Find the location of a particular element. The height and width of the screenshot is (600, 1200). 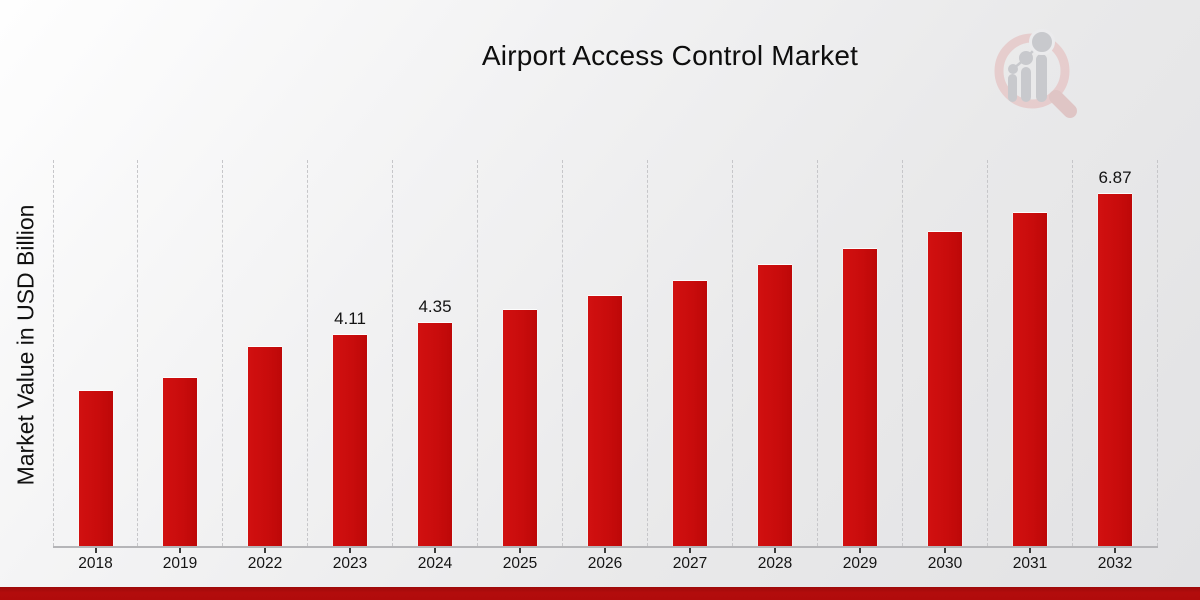

bar-value-label: 4.11 is located at coordinates (350, 318).